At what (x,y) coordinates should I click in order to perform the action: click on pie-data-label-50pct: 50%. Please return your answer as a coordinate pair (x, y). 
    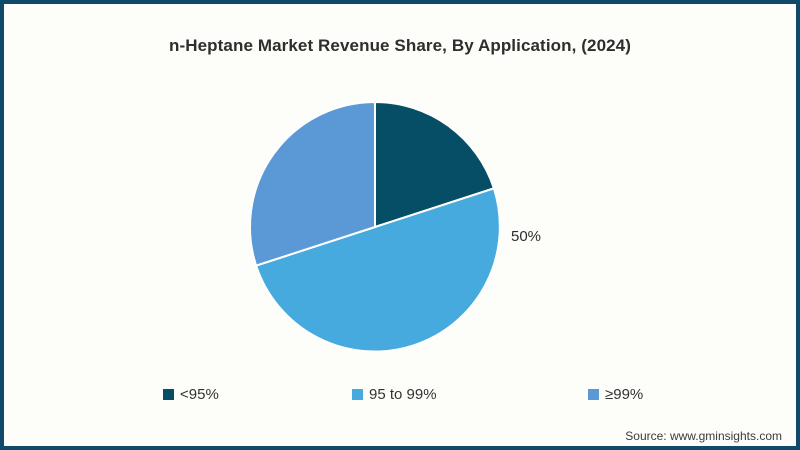
    Looking at the image, I should click on (526, 236).